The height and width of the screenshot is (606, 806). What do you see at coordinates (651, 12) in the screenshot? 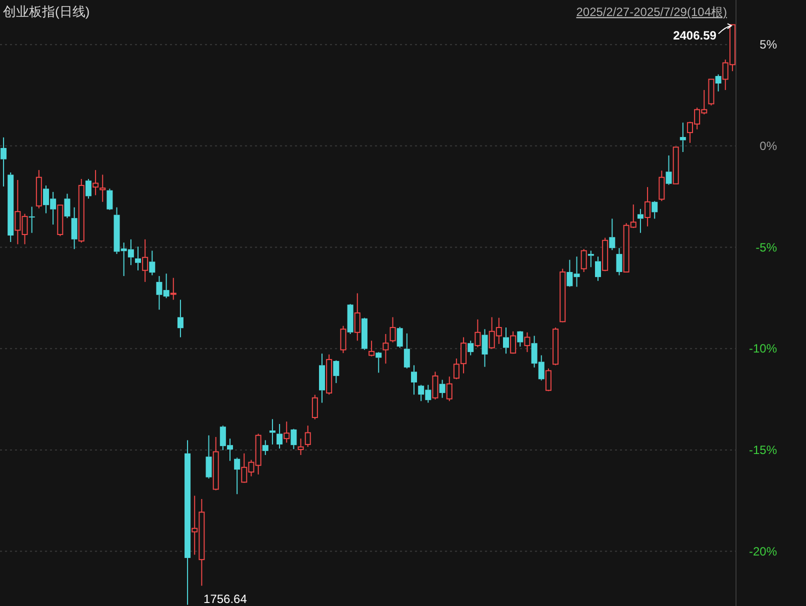
I see `text: 2025/2/27-2025/7/29(104根)` at bounding box center [651, 12].